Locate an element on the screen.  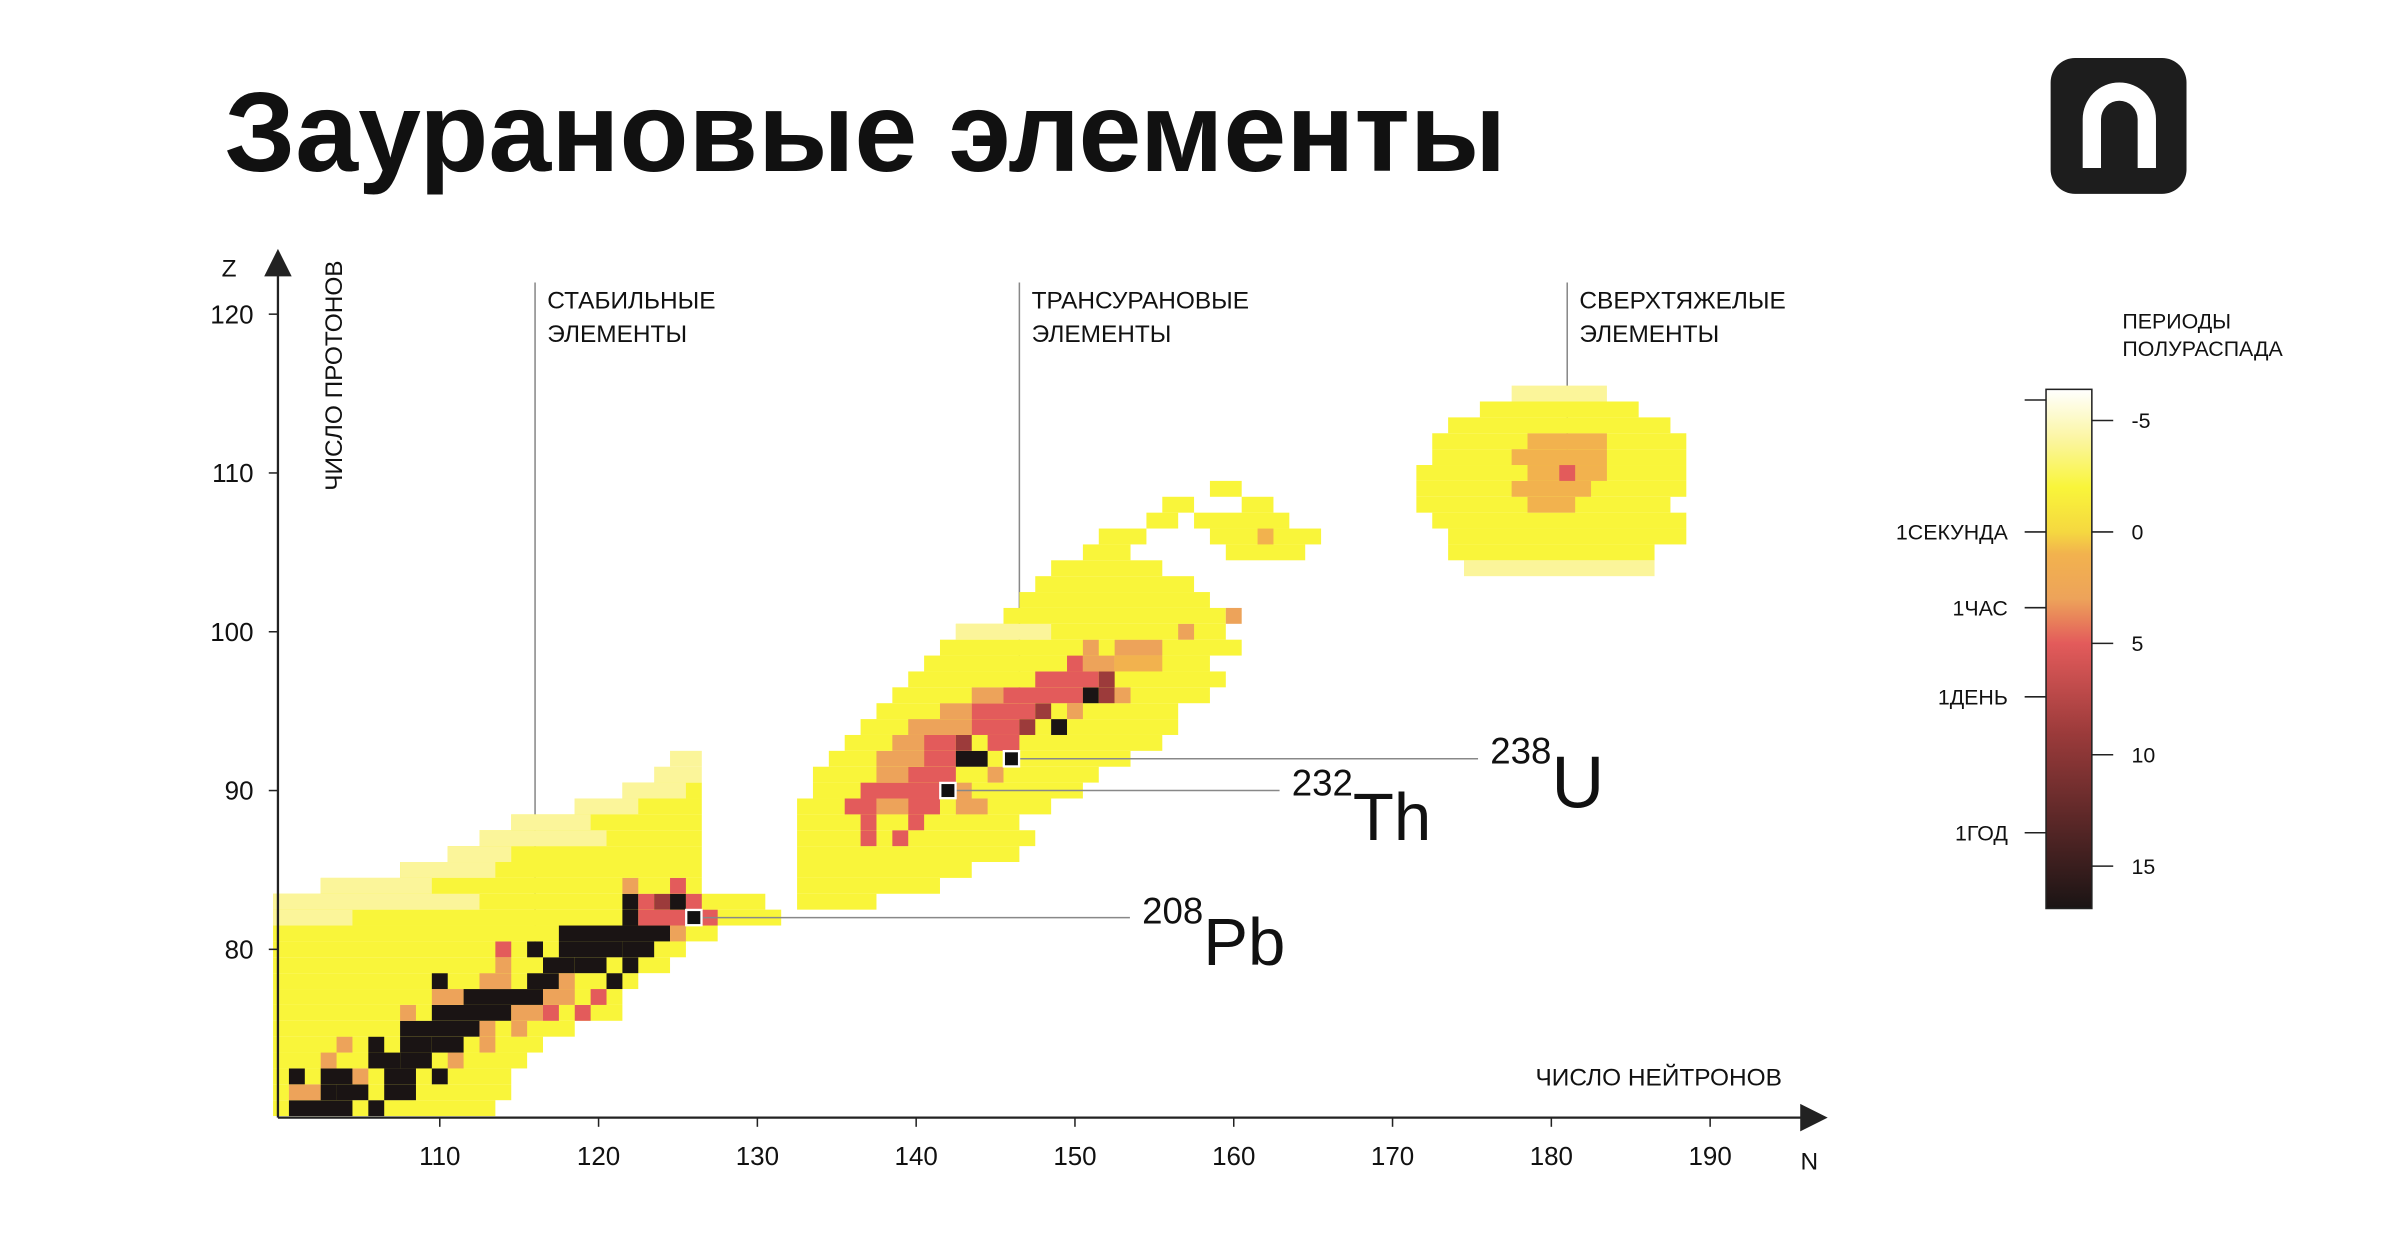
colorbar-tick-label: 10 is located at coordinates (2144, 755).